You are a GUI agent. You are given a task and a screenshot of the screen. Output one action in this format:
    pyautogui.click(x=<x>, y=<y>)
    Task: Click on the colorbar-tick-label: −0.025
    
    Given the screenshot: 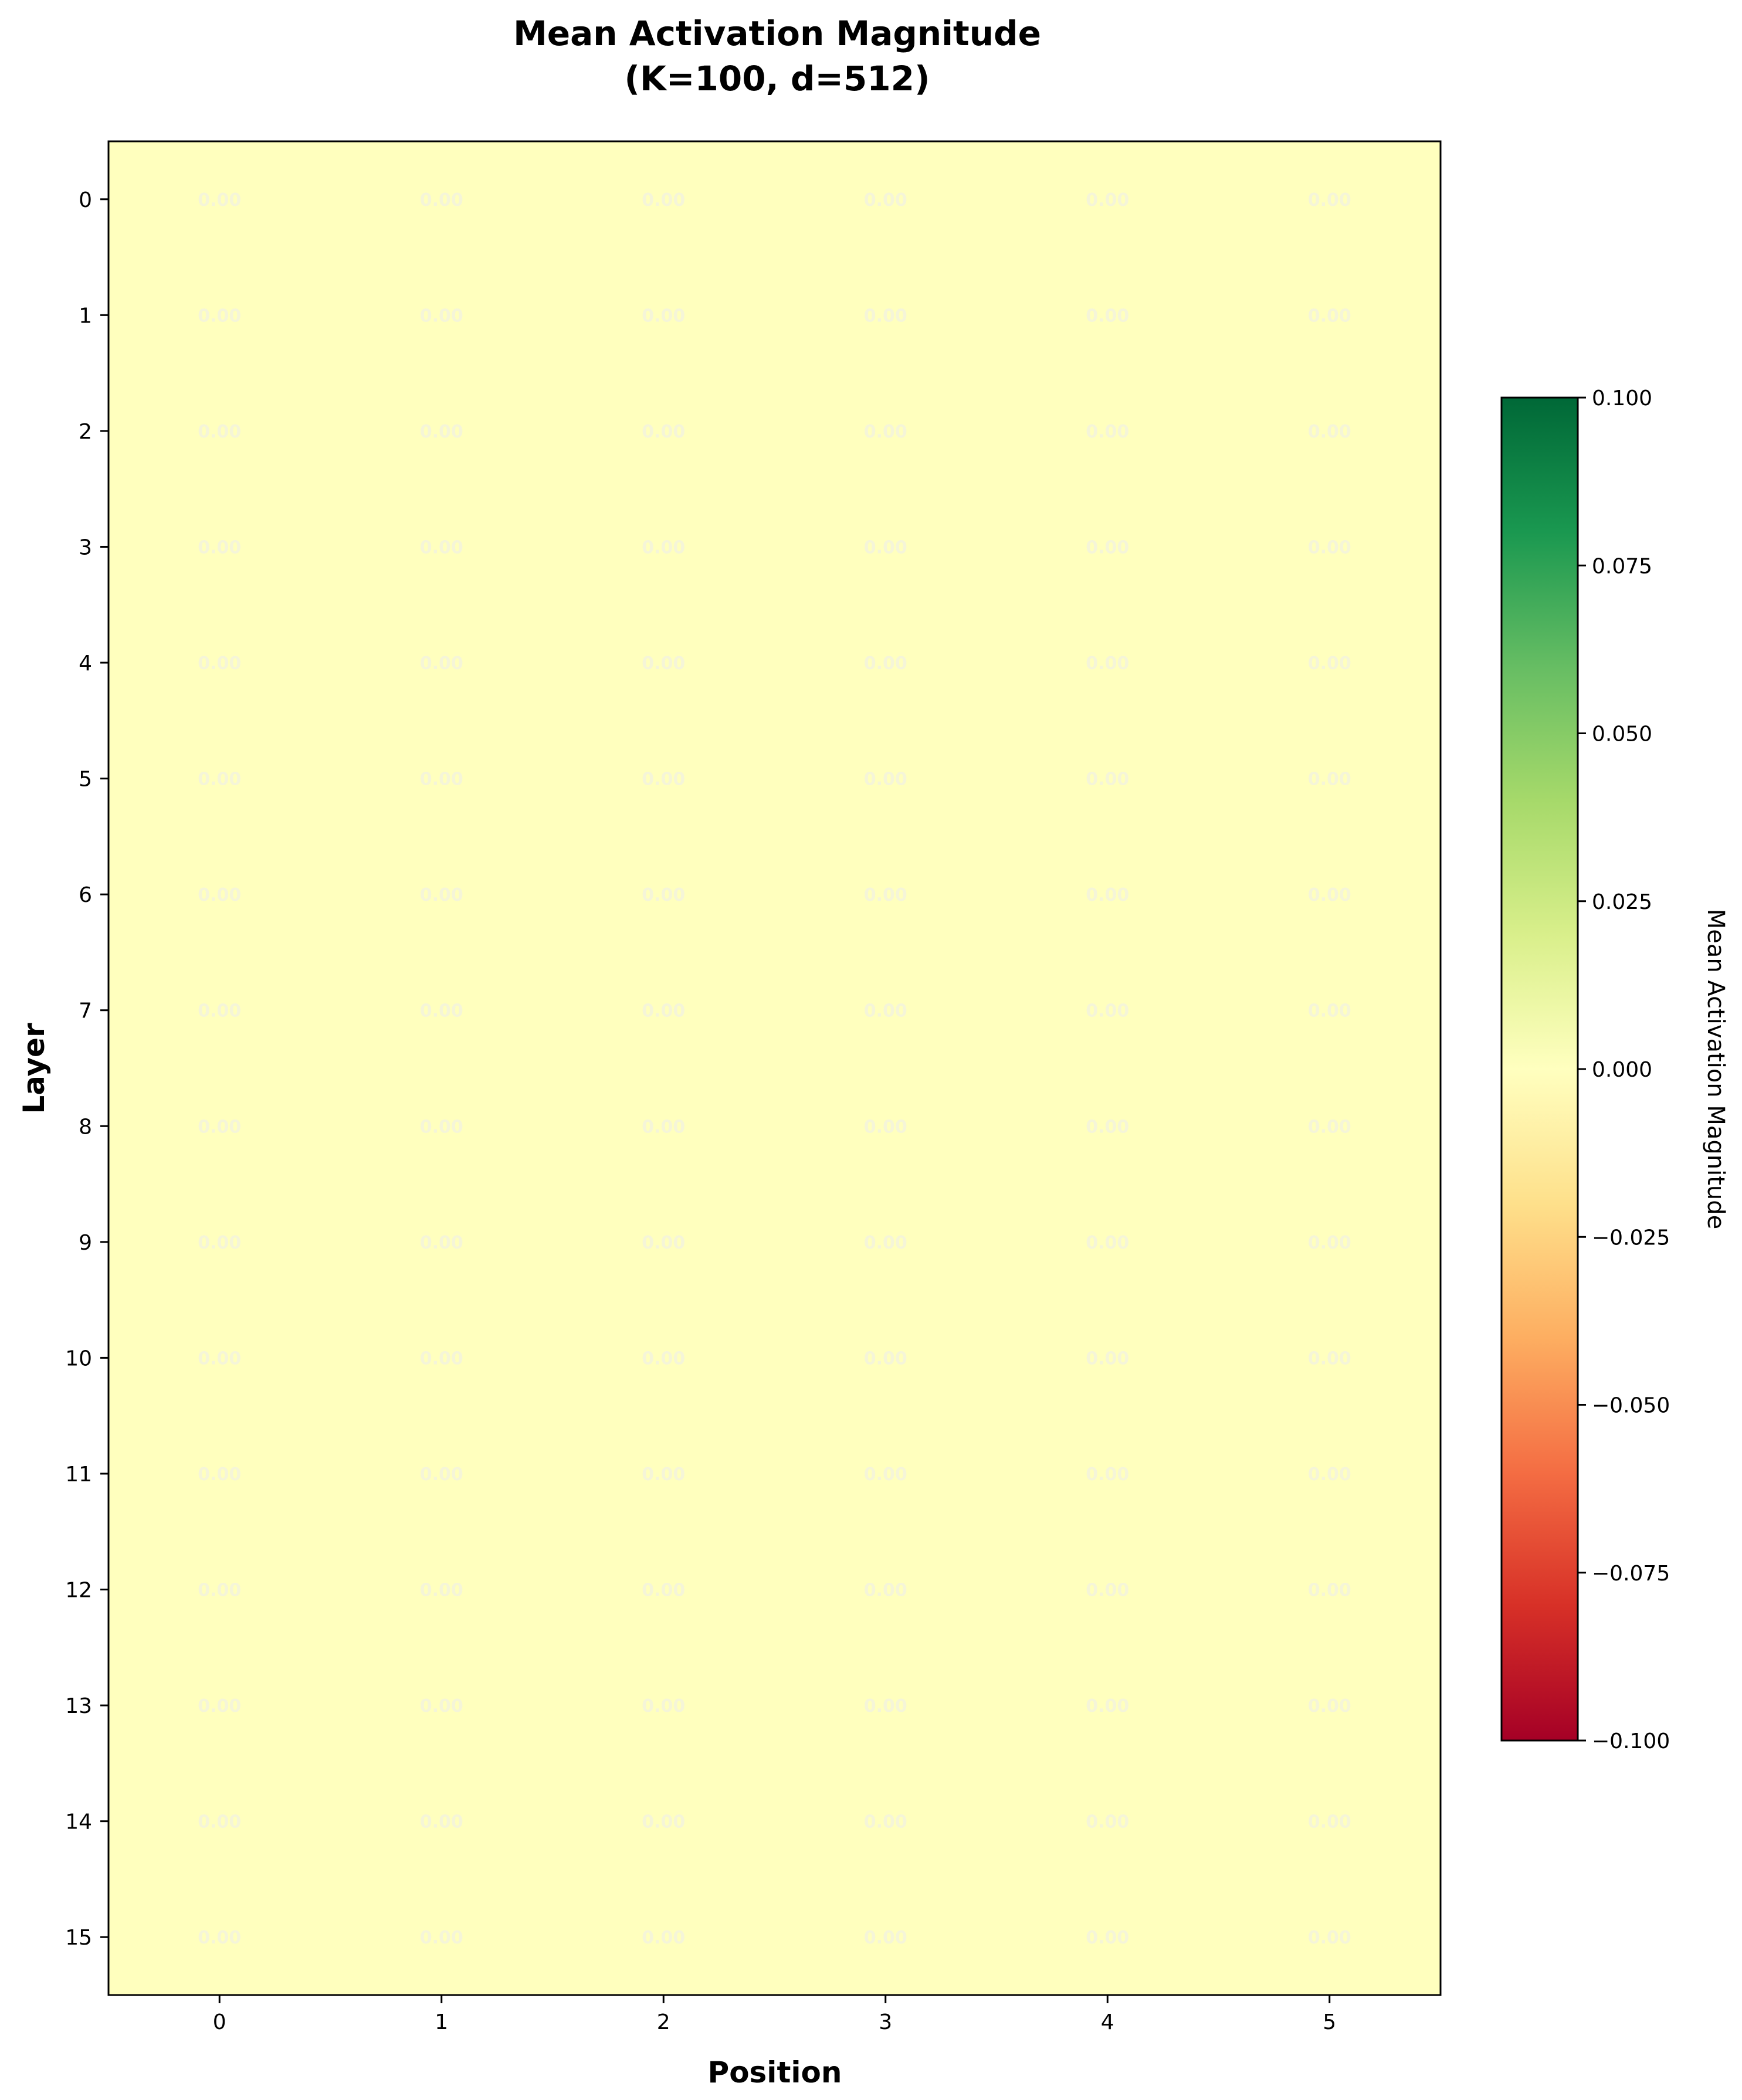 What is the action you would take?
    pyautogui.click(x=1631, y=1238)
    